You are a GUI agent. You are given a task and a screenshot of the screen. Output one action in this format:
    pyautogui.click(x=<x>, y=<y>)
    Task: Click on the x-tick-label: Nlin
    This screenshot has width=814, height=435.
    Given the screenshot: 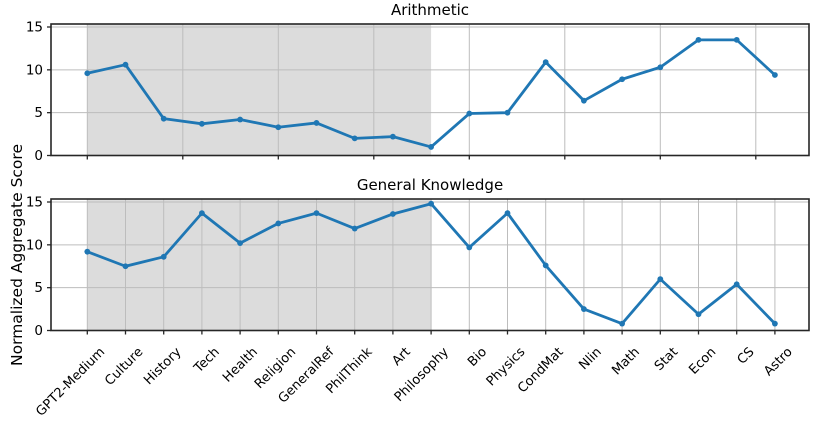 What is the action you would take?
    pyautogui.click(x=590, y=359)
    